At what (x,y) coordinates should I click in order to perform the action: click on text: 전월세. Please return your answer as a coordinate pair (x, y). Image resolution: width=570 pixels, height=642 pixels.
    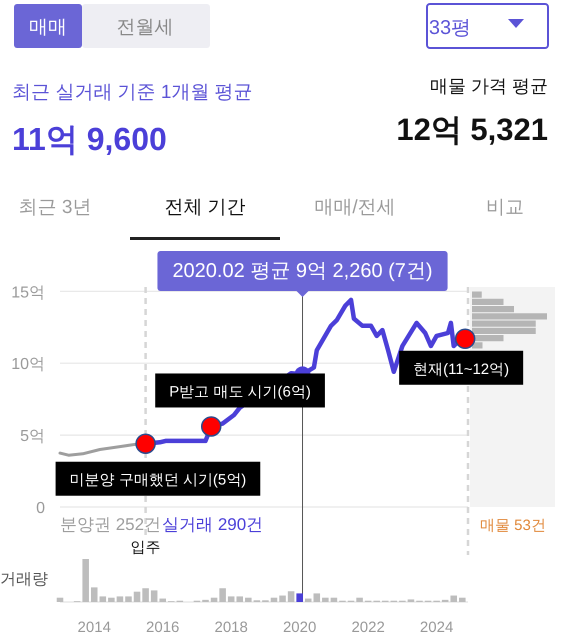
    Looking at the image, I should click on (145, 27).